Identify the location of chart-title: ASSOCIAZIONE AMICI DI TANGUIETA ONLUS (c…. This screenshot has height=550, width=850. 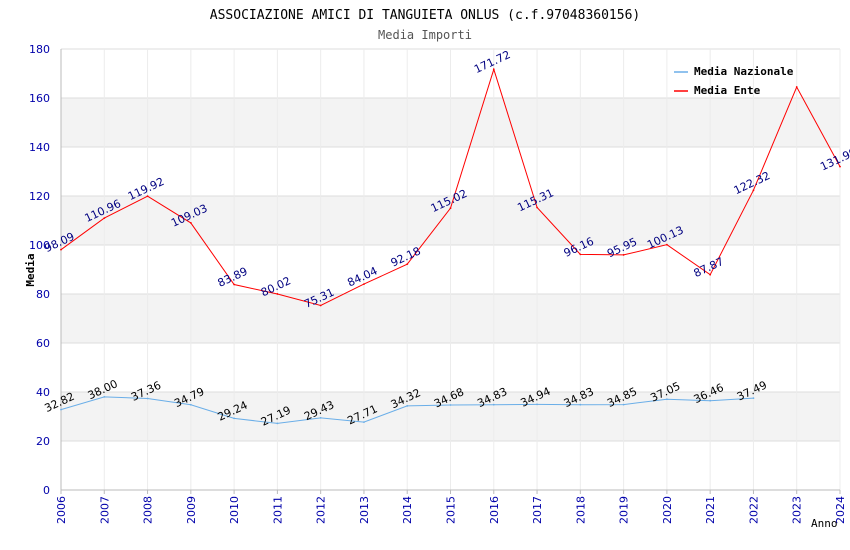
(425, 15).